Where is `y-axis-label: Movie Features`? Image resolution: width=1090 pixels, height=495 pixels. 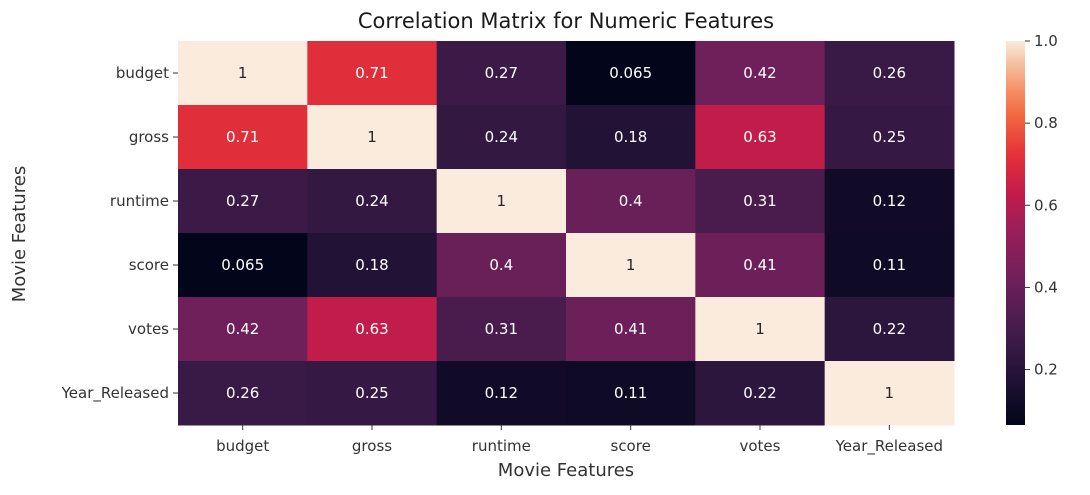 y-axis-label: Movie Features is located at coordinates (19, 234).